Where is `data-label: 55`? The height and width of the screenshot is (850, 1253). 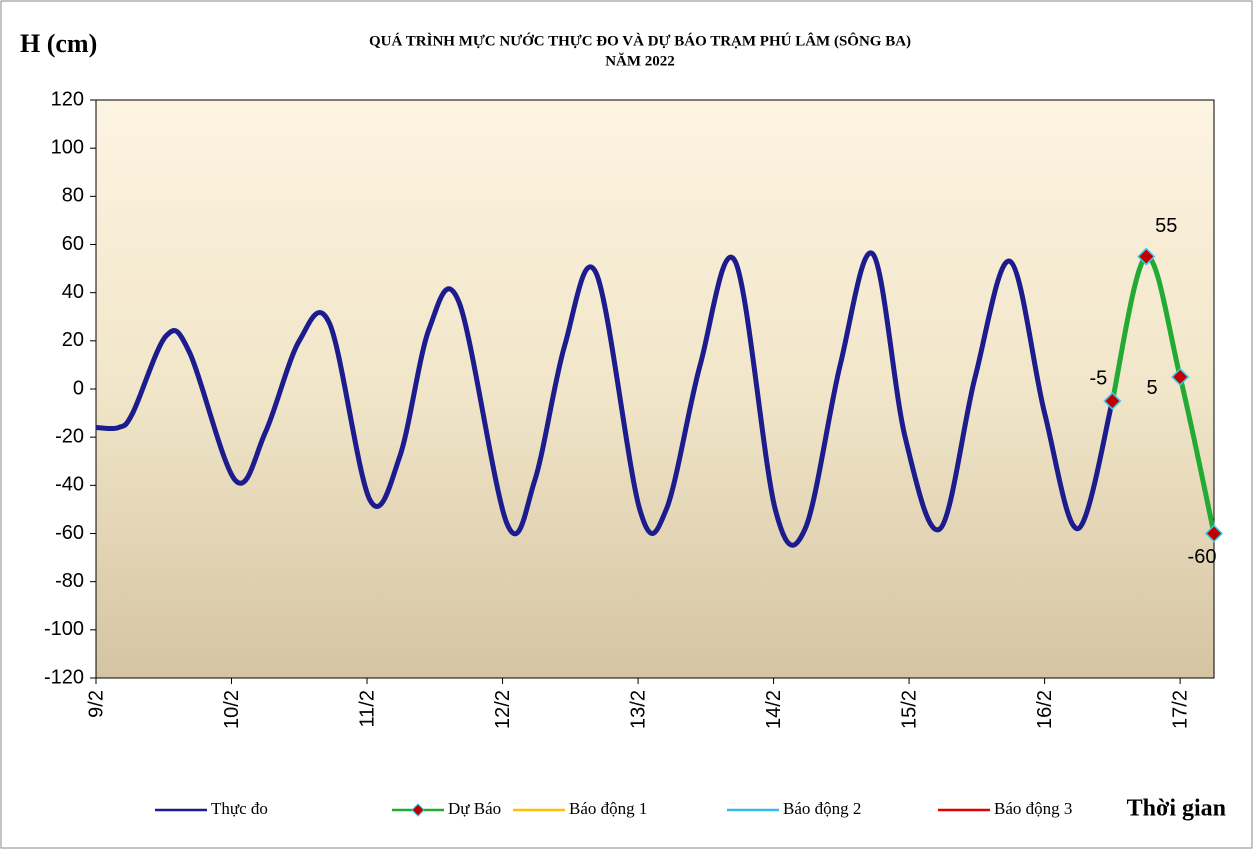 data-label: 55 is located at coordinates (1166, 226).